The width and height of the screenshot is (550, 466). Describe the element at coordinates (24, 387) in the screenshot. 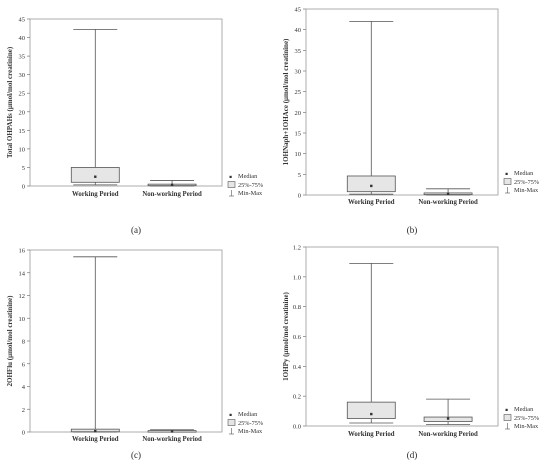

I see `y-tick-label: 4` at that location.